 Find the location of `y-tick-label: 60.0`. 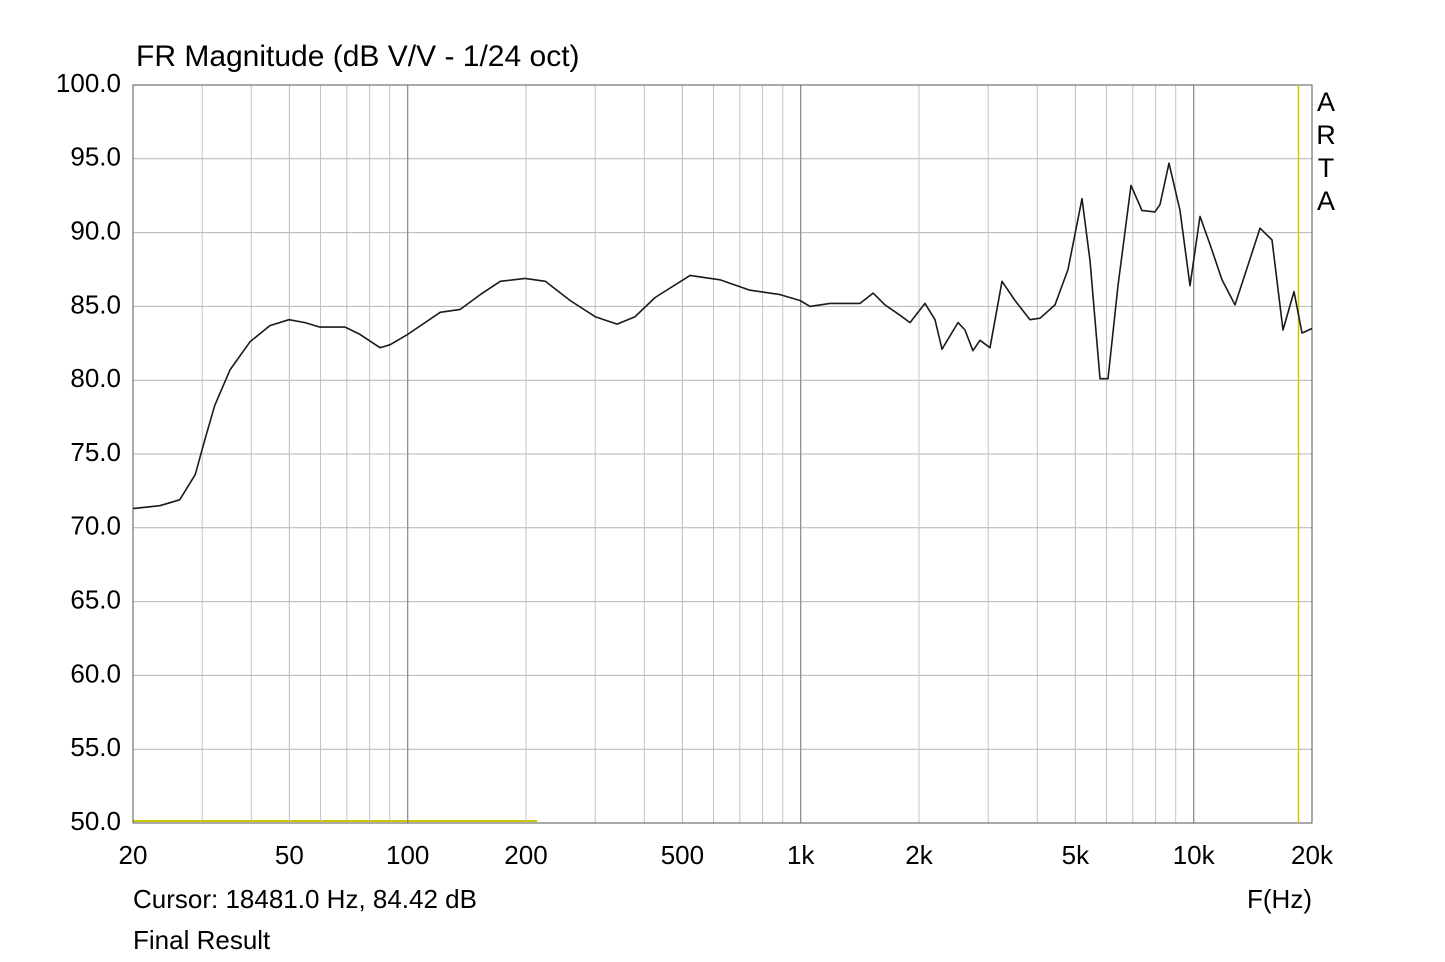

y-tick-label: 60.0 is located at coordinates (95, 673).